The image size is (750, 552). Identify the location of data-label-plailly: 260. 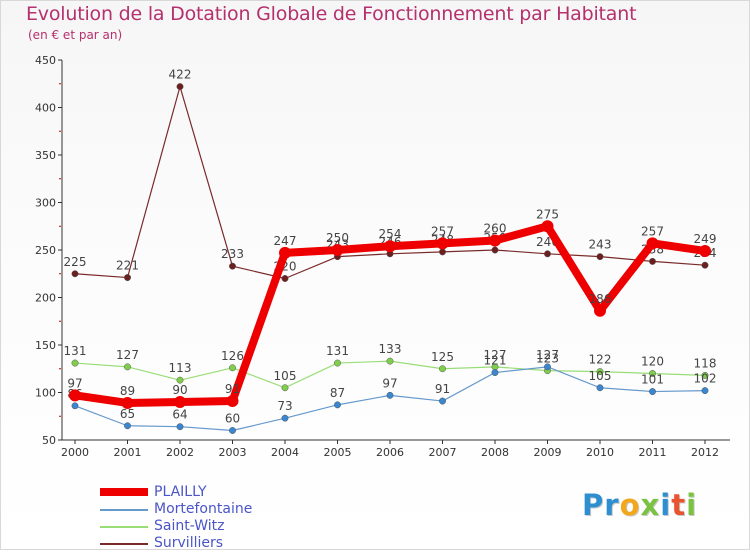
(495, 229).